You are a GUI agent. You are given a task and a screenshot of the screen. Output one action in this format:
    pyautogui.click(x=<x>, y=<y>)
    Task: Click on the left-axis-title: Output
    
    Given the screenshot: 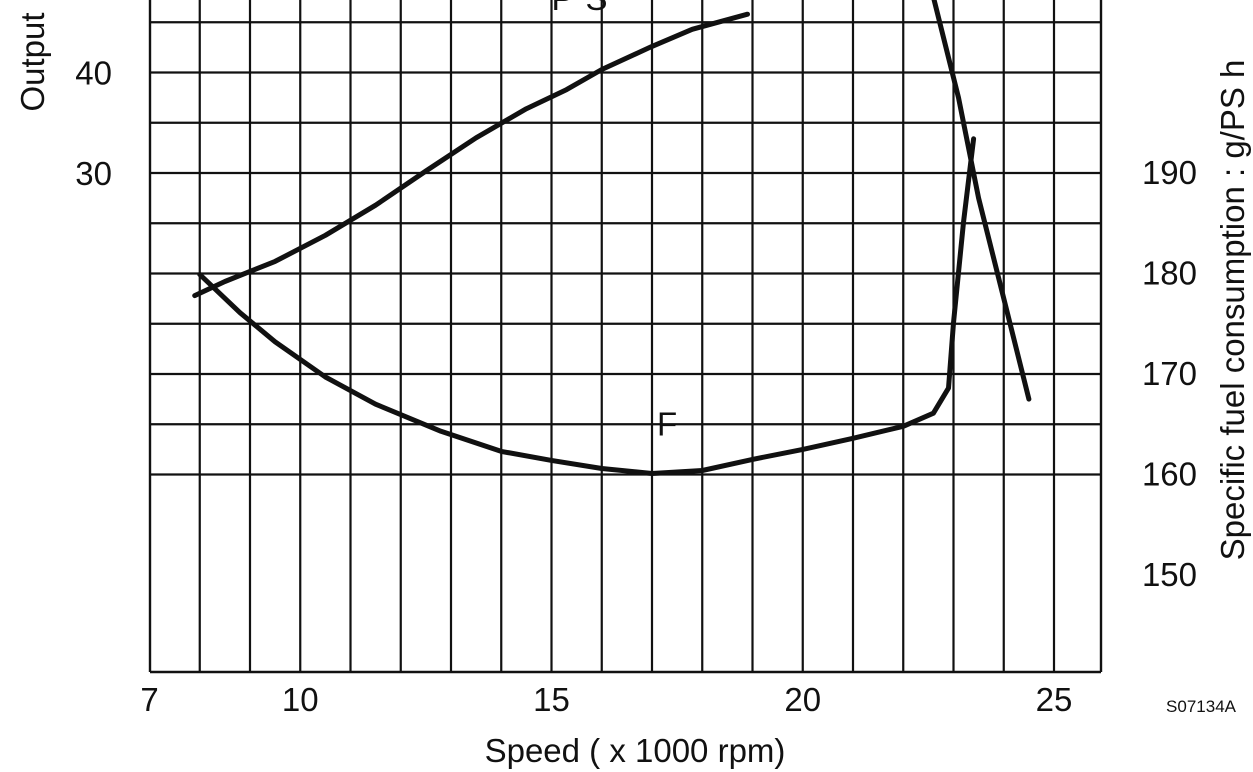 What is the action you would take?
    pyautogui.click(x=32, y=61)
    